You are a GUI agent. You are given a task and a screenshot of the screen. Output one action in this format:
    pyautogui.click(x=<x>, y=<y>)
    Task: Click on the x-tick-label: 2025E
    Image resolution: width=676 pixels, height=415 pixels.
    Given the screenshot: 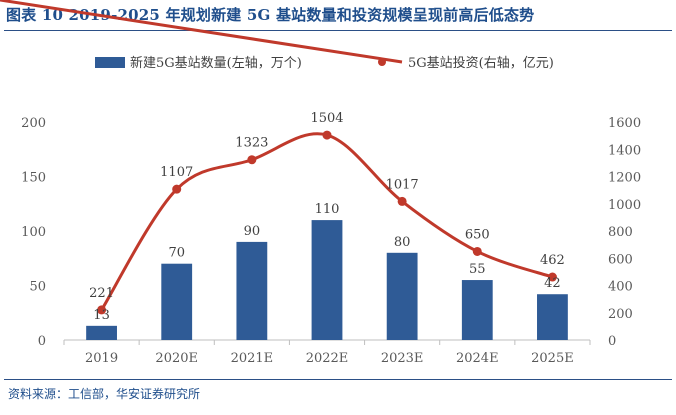 What is the action you would take?
    pyautogui.click(x=552, y=358)
    